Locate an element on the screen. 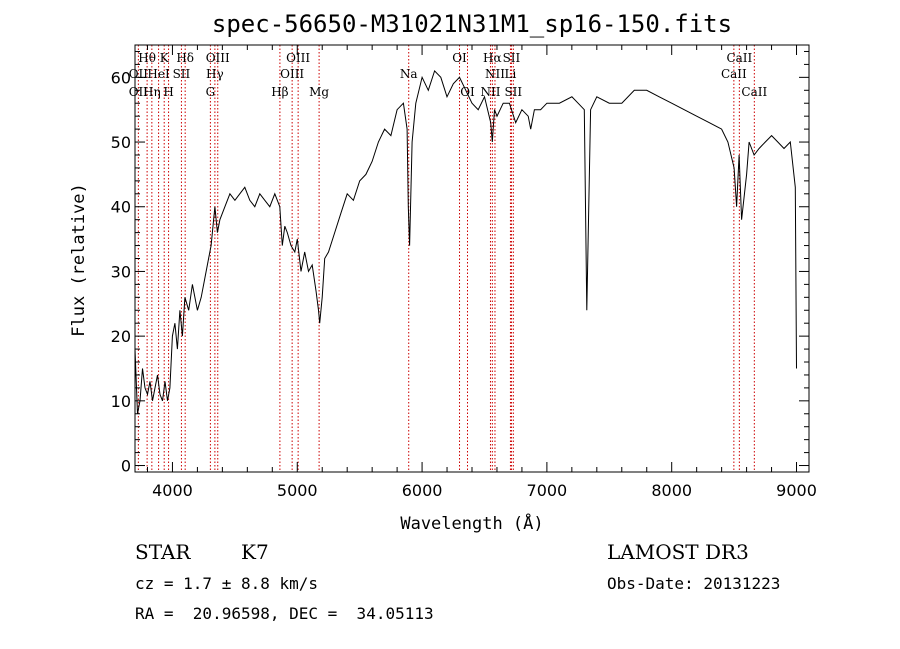  spectral-line-label: Hθ is located at coordinates (147, 58).